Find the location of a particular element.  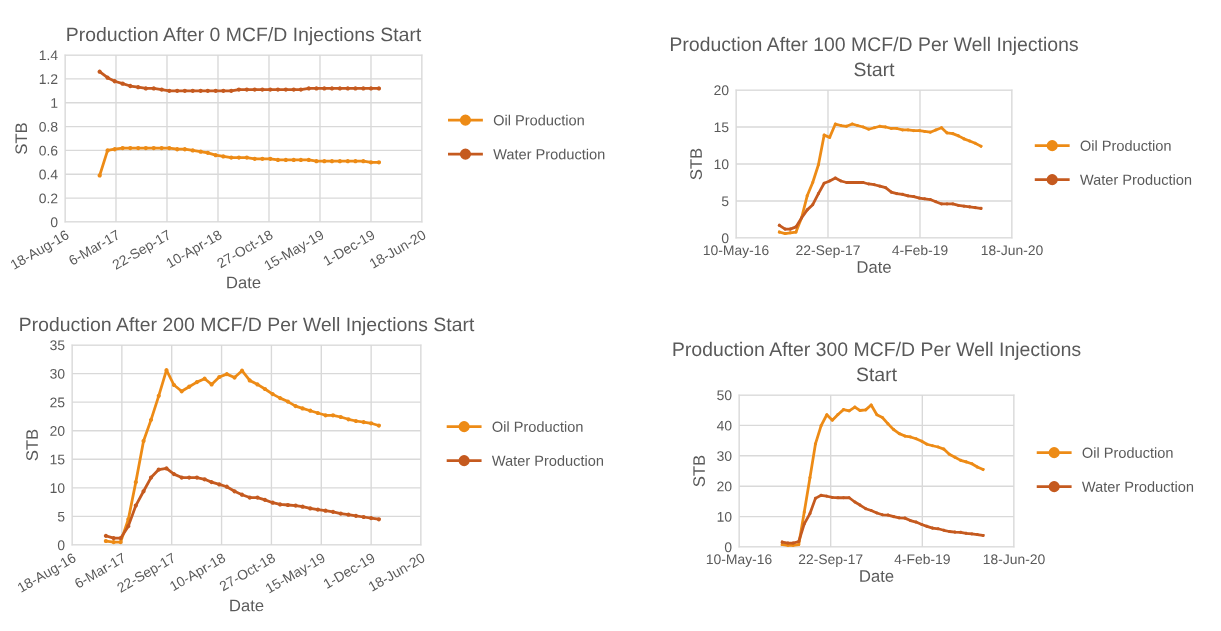

chart-title: Production After 100 MCF/D Per Well Injections Start is located at coordinates (874, 56).